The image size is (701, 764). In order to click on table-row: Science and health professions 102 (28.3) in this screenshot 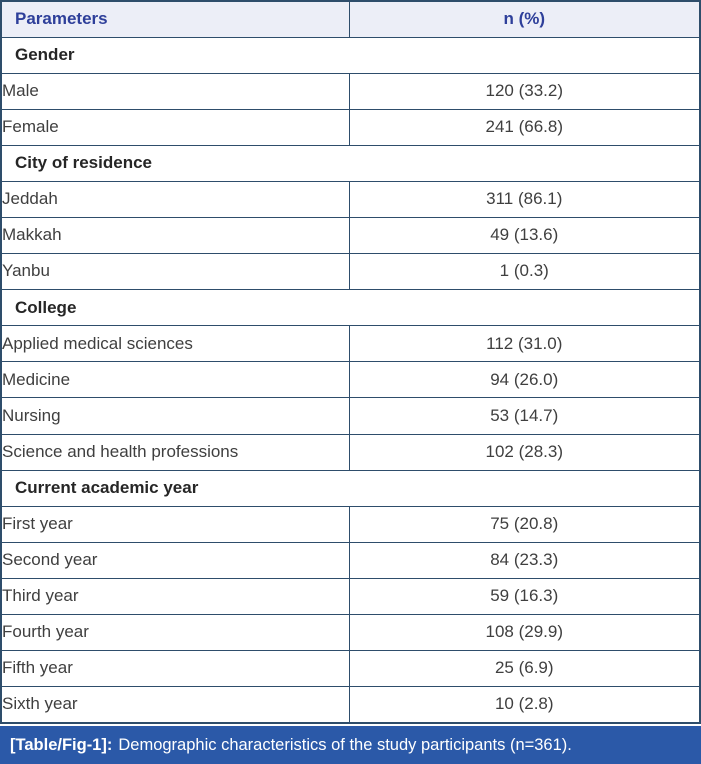, I will do `click(350, 452)`.